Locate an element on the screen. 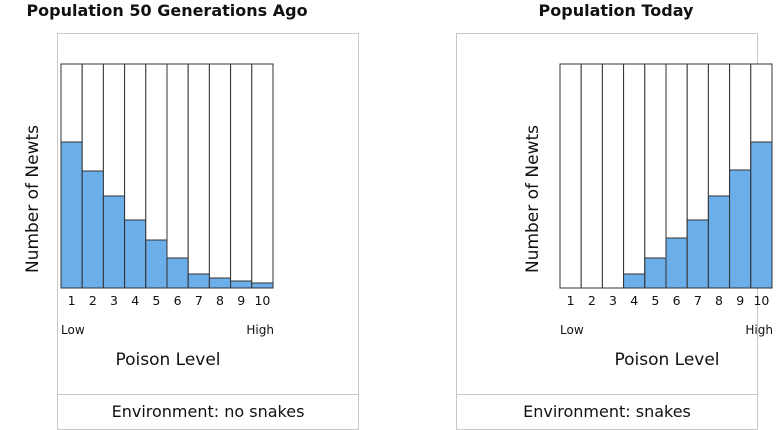 The width and height of the screenshot is (782, 430). environment-caption: Environment: snakes is located at coordinates (607, 411).